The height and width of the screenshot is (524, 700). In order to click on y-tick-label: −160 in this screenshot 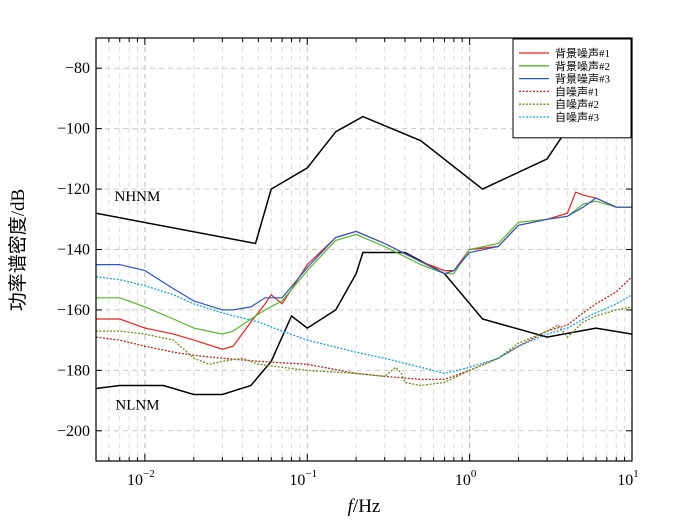, I will do `click(73, 310)`.